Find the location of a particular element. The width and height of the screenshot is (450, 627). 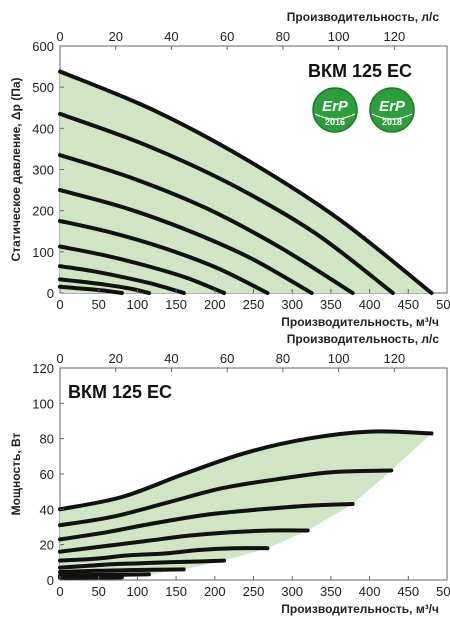

badge-year: 2016 is located at coordinates (335, 122).